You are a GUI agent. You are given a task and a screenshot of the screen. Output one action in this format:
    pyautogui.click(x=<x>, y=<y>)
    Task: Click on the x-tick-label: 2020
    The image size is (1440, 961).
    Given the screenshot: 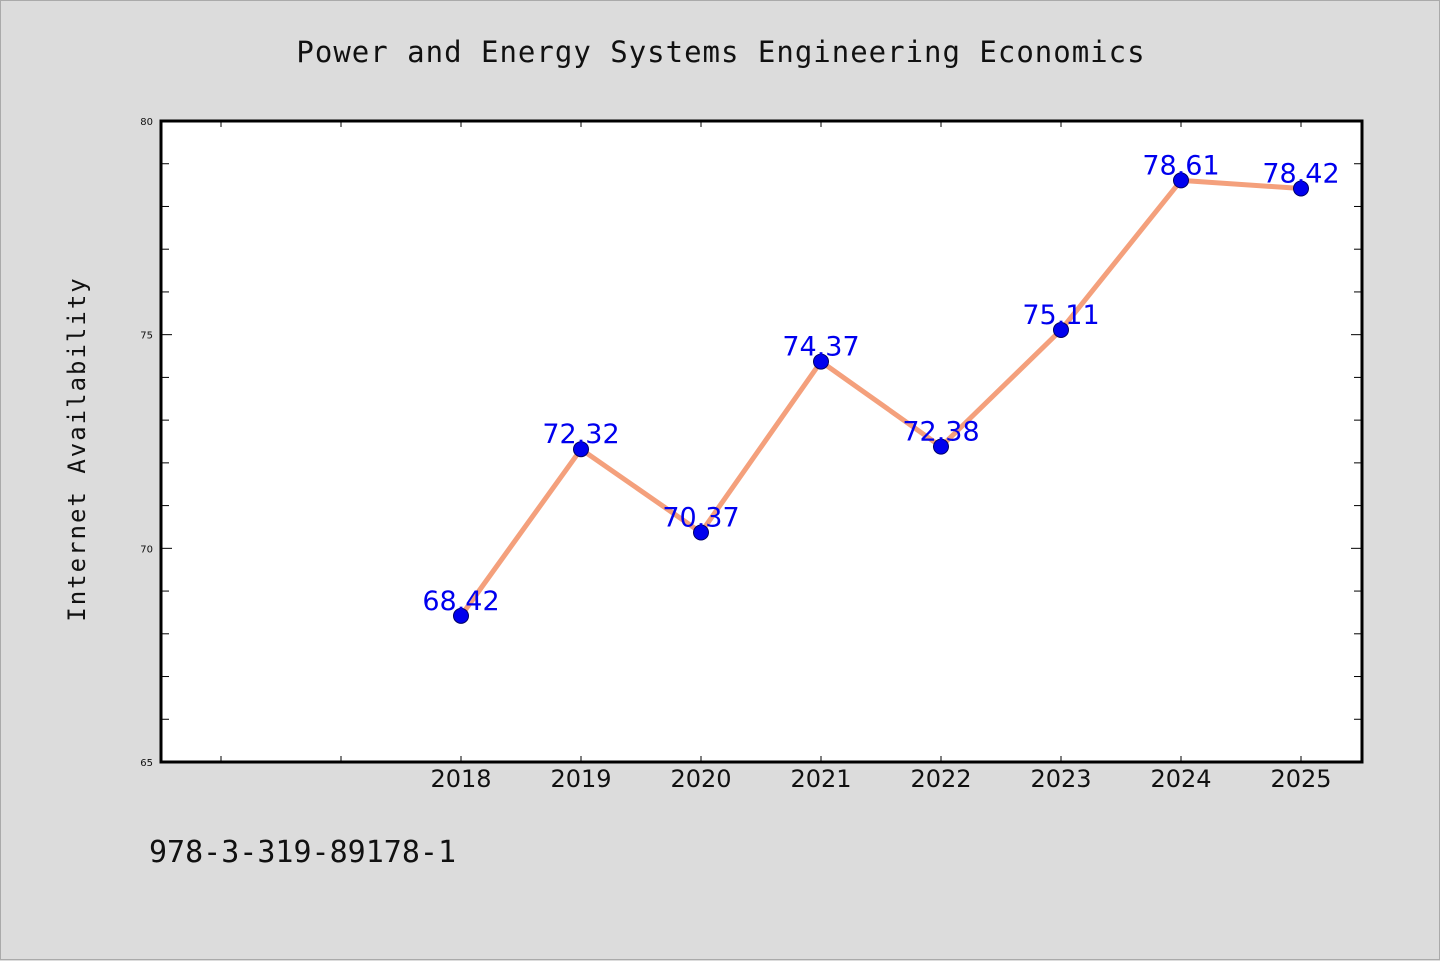 What is the action you would take?
    pyautogui.click(x=700, y=779)
    